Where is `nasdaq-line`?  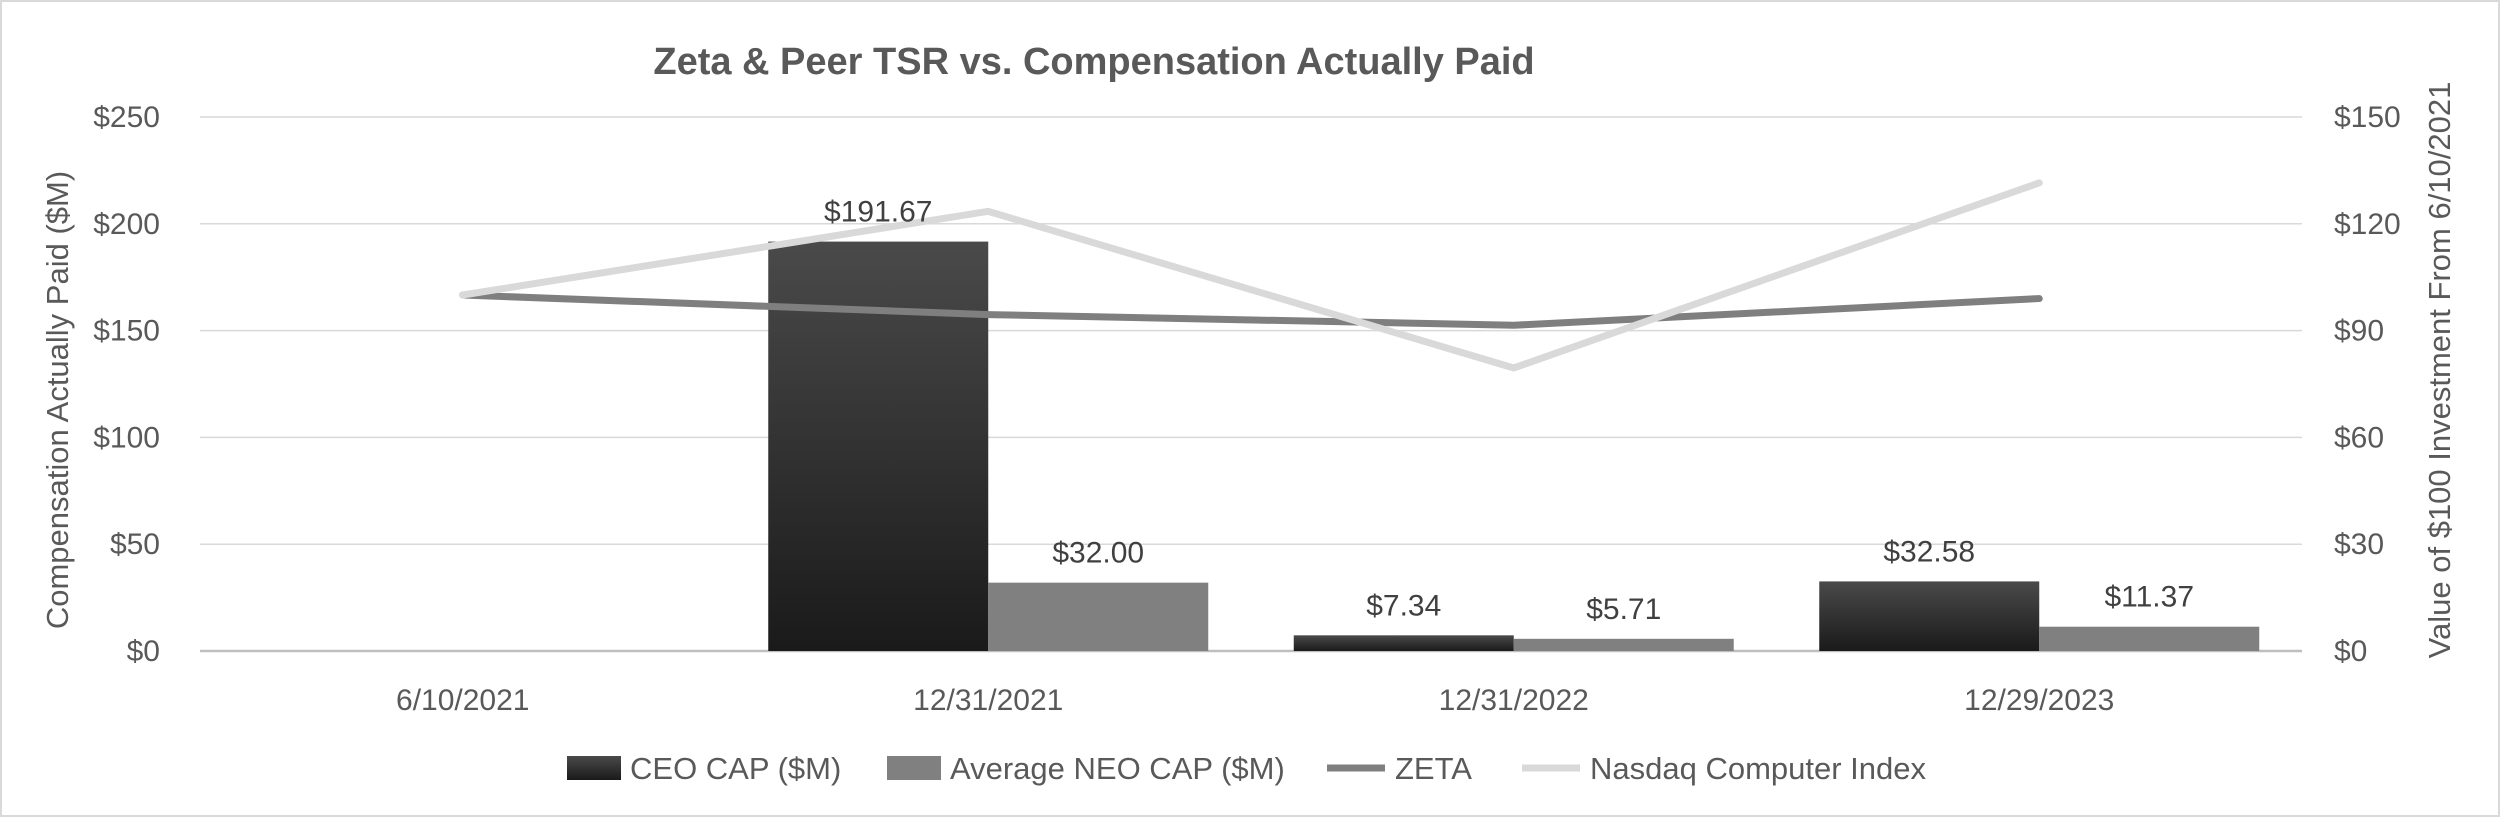 nasdaq-line is located at coordinates (1251, 275).